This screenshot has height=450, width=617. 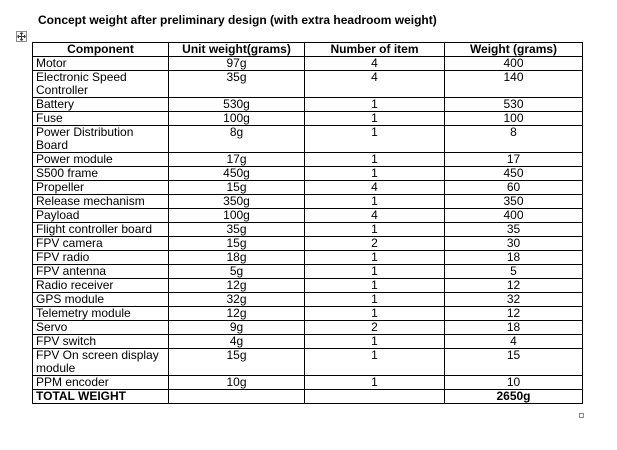 What do you see at coordinates (513, 382) in the screenshot?
I see `cell-weight: 10` at bounding box center [513, 382].